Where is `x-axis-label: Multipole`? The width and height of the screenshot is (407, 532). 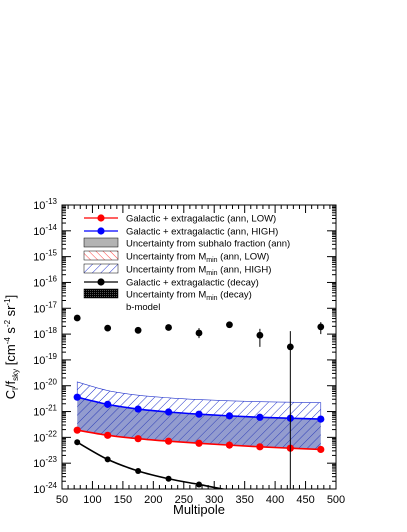
x-axis-label: Multipole is located at coordinates (199, 509).